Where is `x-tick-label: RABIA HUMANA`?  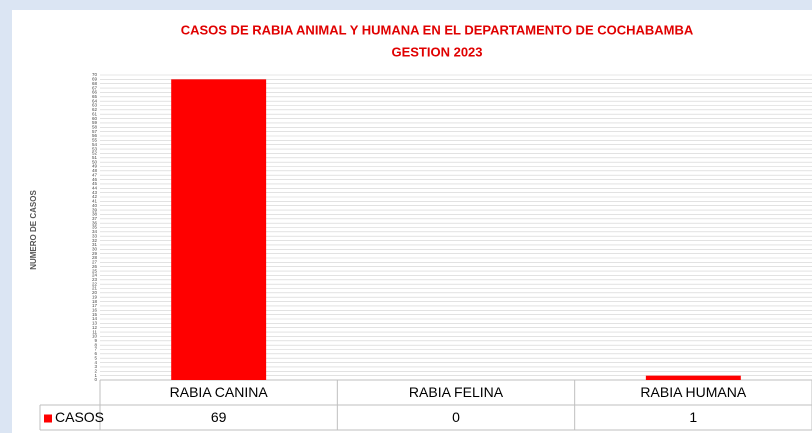 x-tick-label: RABIA HUMANA is located at coordinates (693, 392).